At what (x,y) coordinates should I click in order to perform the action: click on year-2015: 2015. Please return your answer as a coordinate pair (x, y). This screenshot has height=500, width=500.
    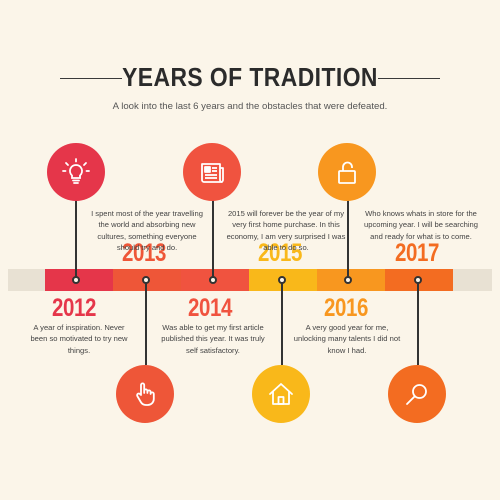
    Looking at the image, I should click on (280, 253).